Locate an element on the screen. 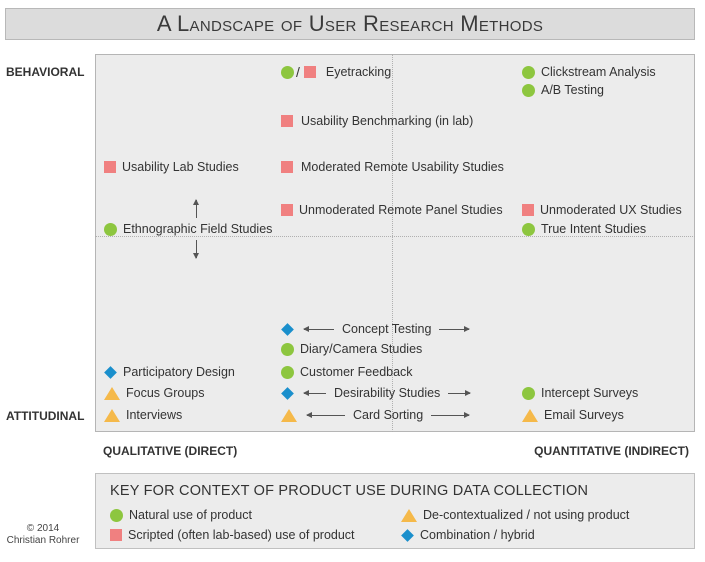 The width and height of the screenshot is (705, 562). method-email-surveys: Email Surveys is located at coordinates (573, 415).